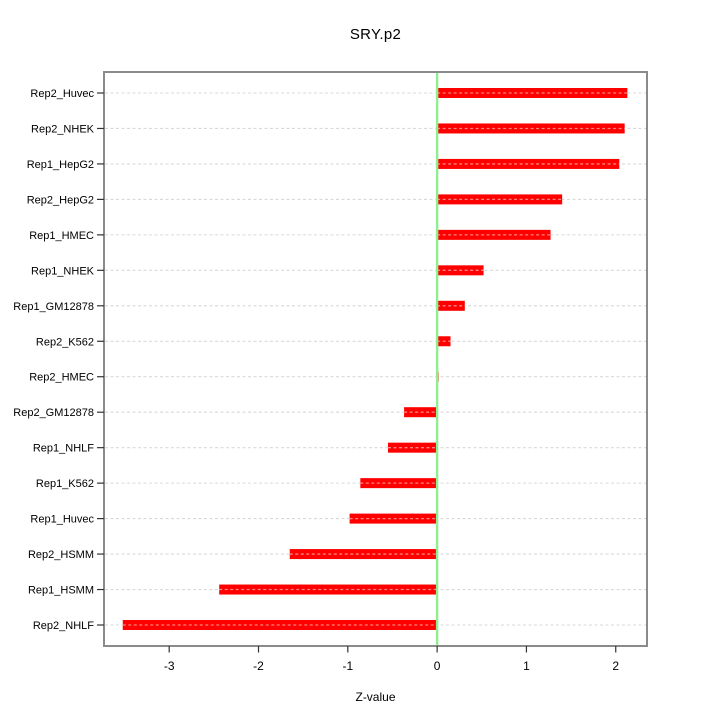 Image resolution: width=720 pixels, height=720 pixels. I want to click on x-tick-label: -1, so click(347, 666).